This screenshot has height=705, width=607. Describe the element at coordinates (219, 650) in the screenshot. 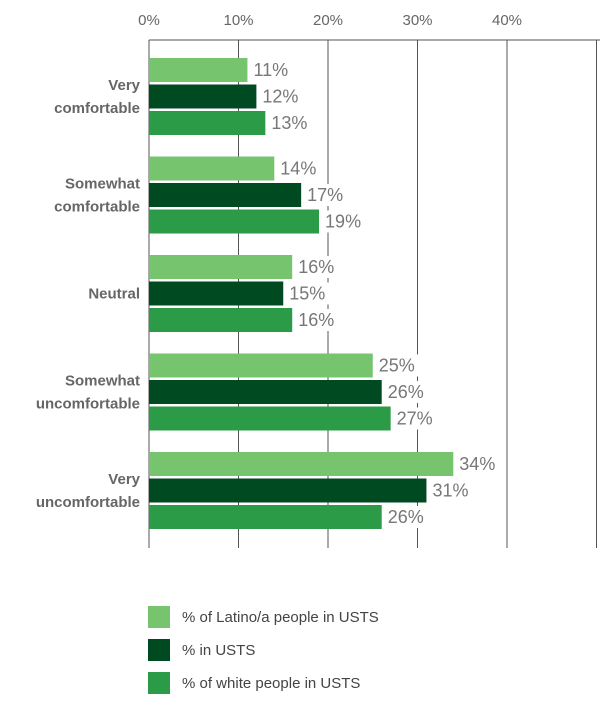

I see `legend-label-usts: % in USTS` at that location.